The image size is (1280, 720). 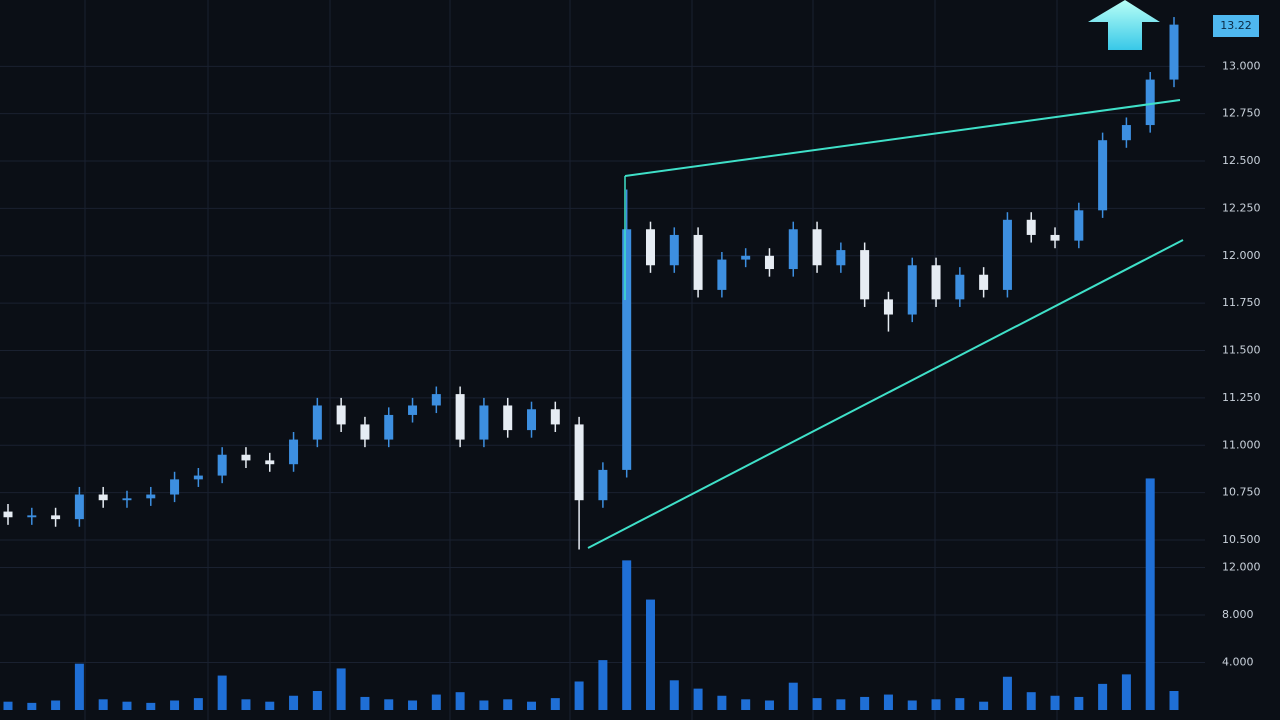 What do you see at coordinates (1241, 207) in the screenshot?
I see `y-tick-label: 12.250` at bounding box center [1241, 207].